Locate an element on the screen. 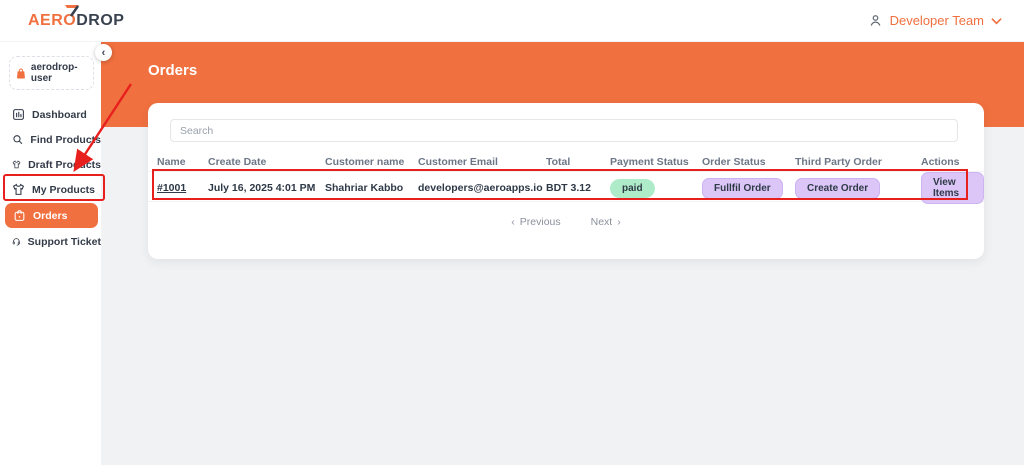 The image size is (1024, 465). sidebar-item-label: Support Ticket is located at coordinates (64, 241).